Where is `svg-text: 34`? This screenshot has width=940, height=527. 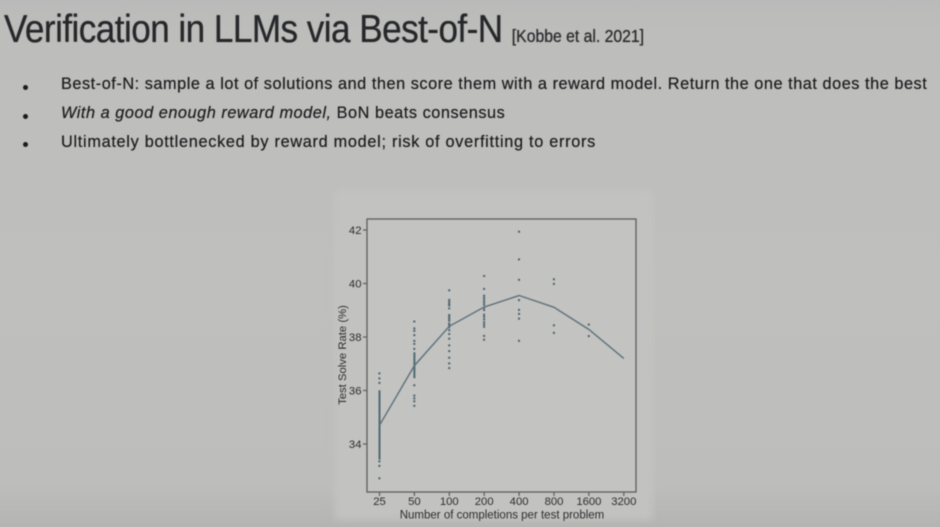
svg-text: 34 is located at coordinates (355, 445).